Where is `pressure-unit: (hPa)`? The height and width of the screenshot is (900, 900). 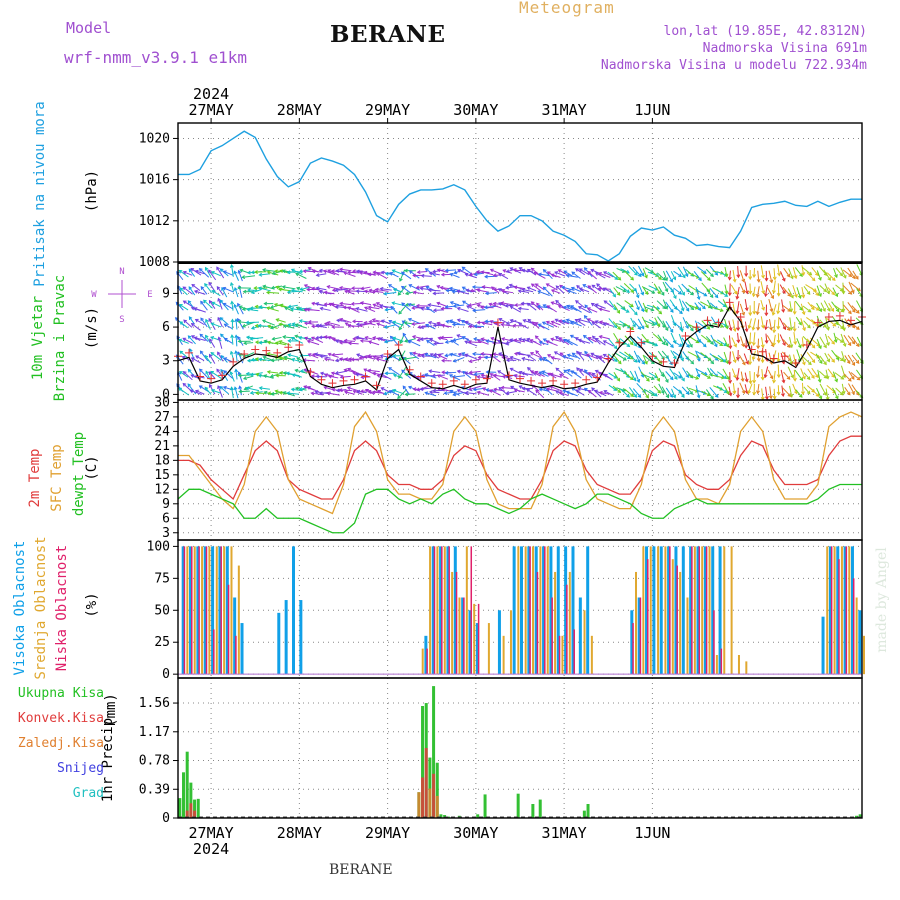
pressure-unit: (hPa) is located at coordinates (92, 191).